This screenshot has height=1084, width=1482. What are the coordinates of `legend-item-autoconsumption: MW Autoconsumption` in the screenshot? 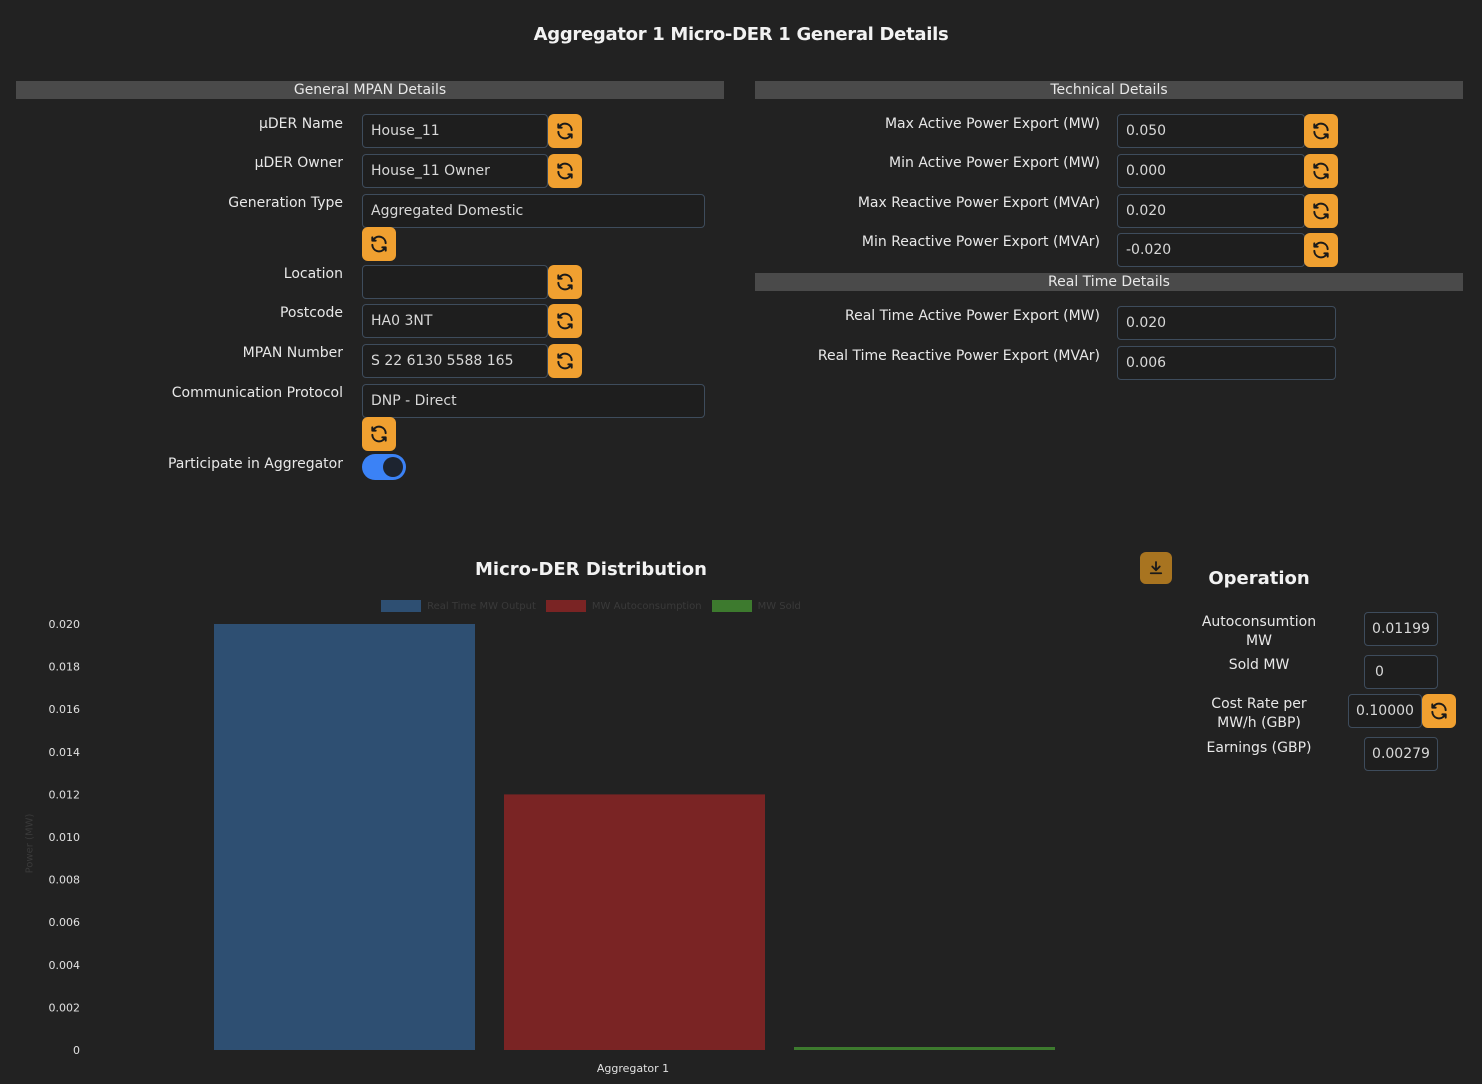 It's located at (623, 606).